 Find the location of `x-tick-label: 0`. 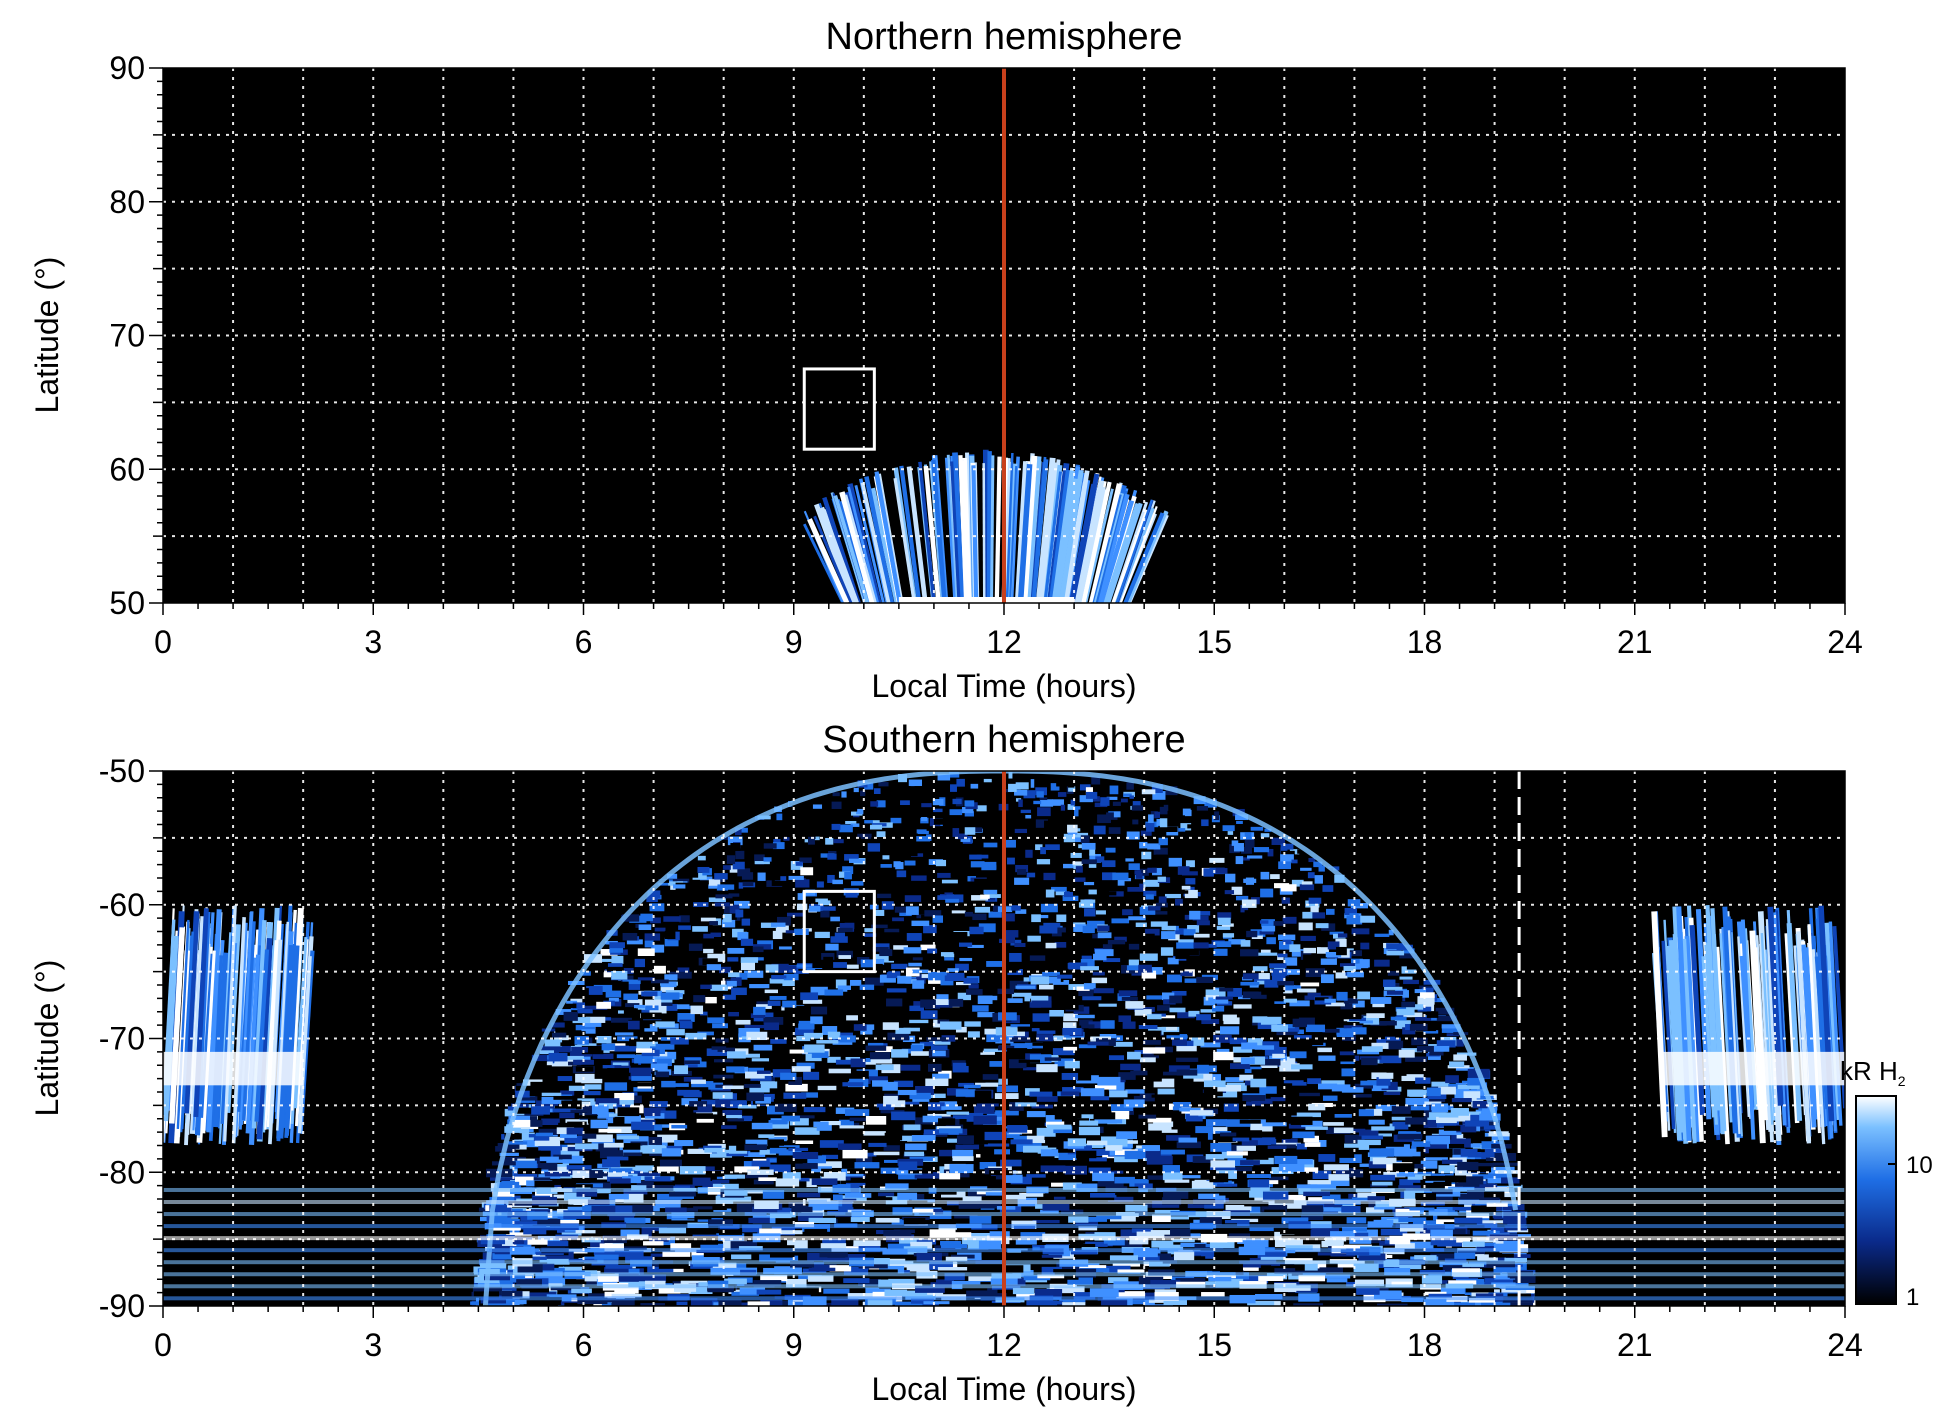

x-tick-label: 0 is located at coordinates (163, 1345).